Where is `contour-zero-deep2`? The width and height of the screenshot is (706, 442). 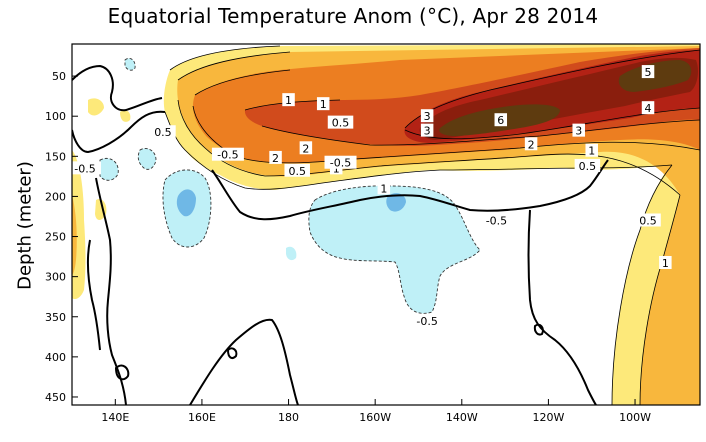
contour-zero-deep2 is located at coordinates (244, 361).